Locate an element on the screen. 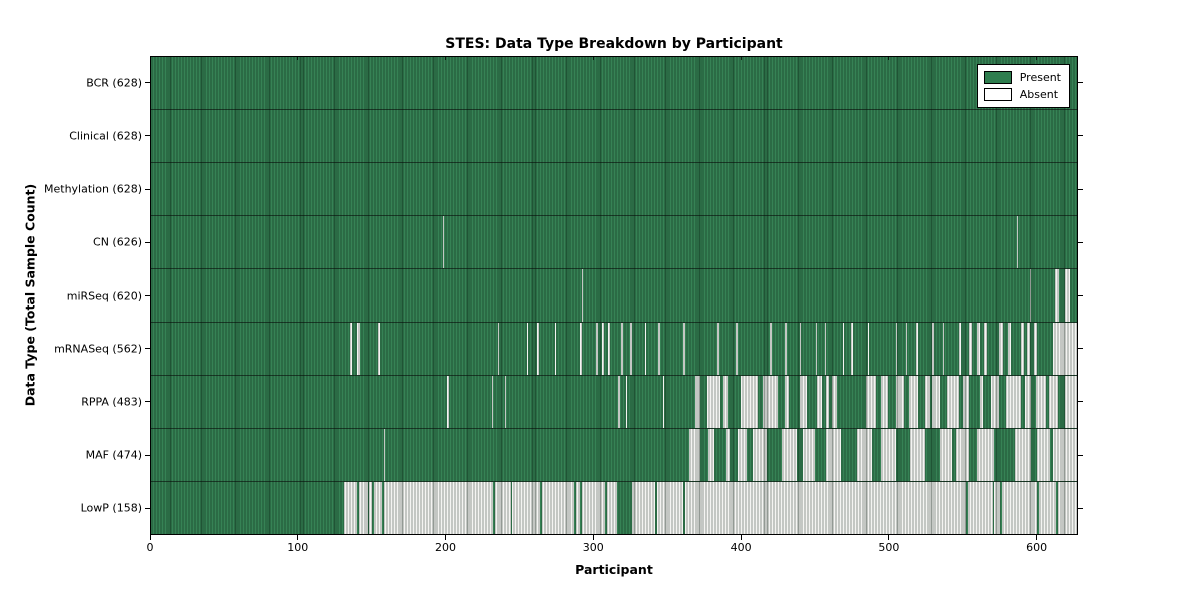  x-tick-label: 100 is located at coordinates (298, 547).